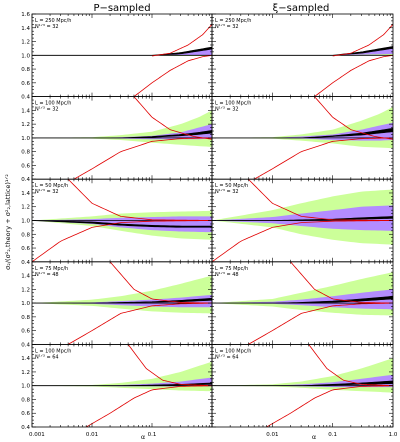  Describe the element at coordinates (122, 301) in the screenshot. I see `inner-band-r3c0` at that location.